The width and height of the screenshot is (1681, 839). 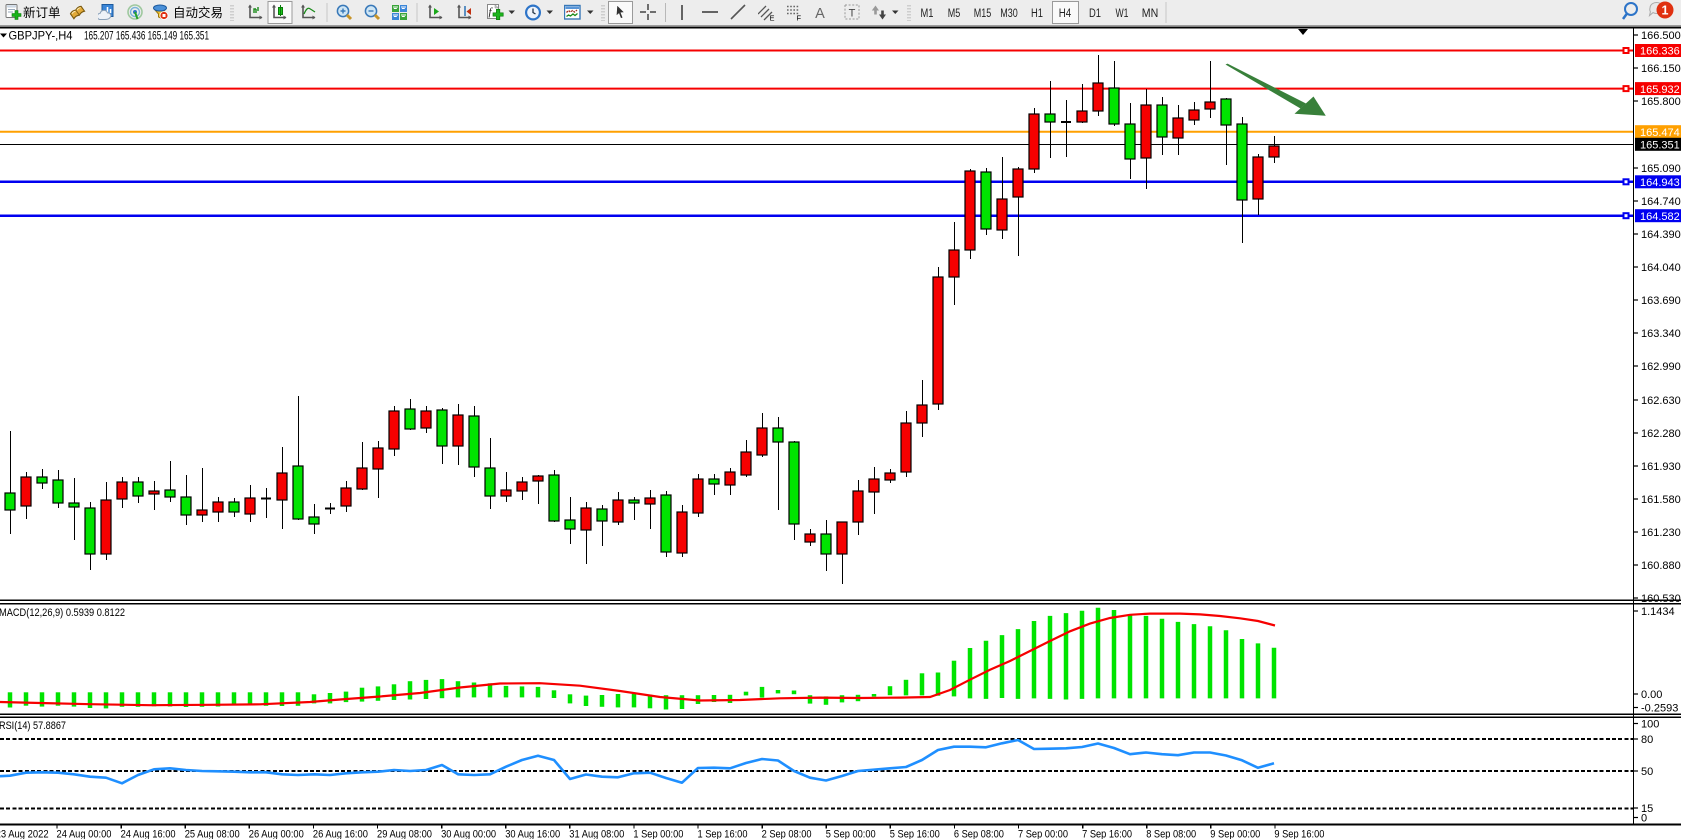 I want to click on svg-text: 26 Aug 00:00, so click(x=276, y=834).